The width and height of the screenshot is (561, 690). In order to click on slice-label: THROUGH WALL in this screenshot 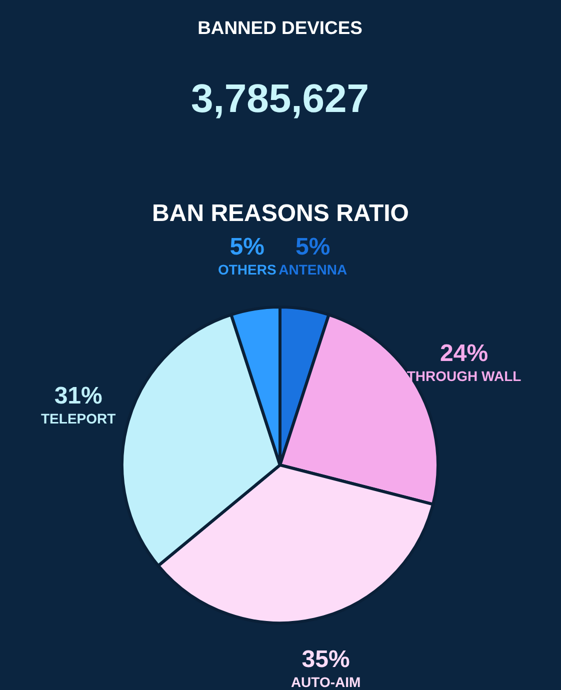, I will do `click(464, 376)`.